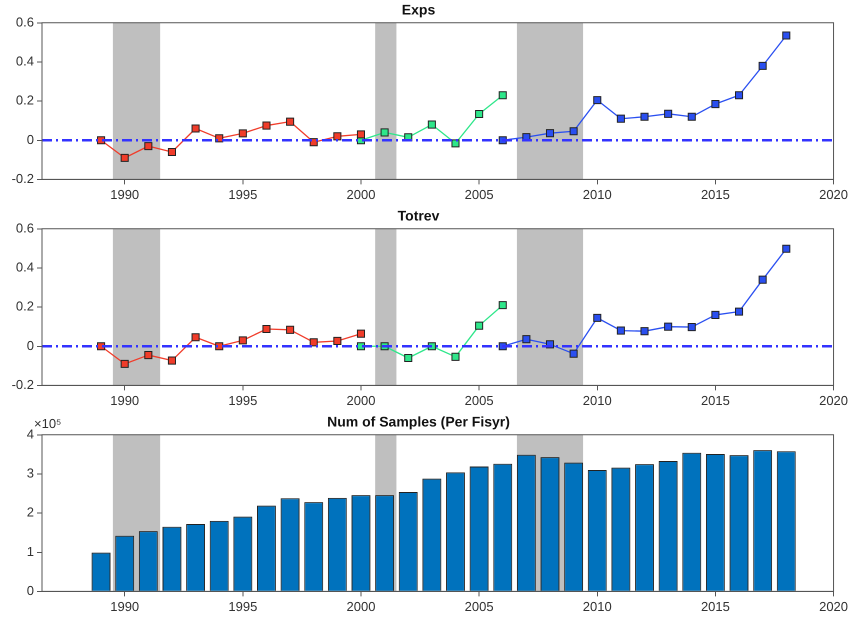  Describe the element at coordinates (418, 421) in the screenshot. I see `chart-title: Num of Samples (Per Fisyr)` at that location.